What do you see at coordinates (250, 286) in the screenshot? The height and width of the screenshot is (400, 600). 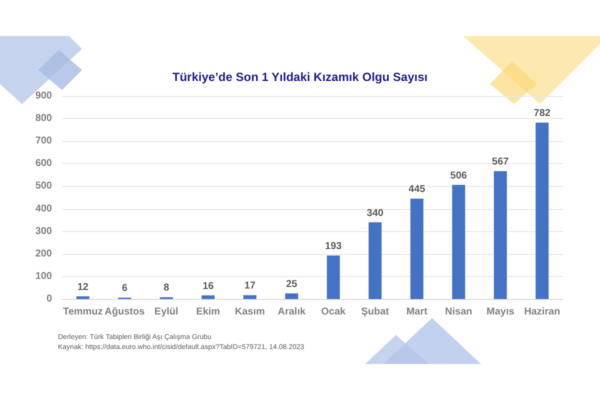 I see `data-label: 17` at bounding box center [250, 286].